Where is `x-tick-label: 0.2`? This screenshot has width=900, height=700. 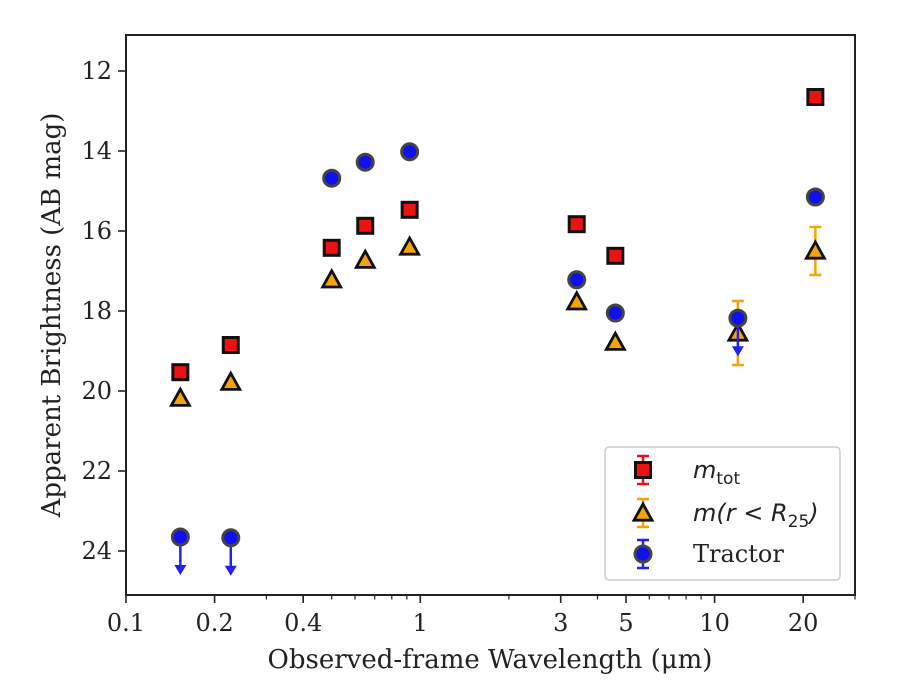 x-tick-label: 0.2 is located at coordinates (215, 623).